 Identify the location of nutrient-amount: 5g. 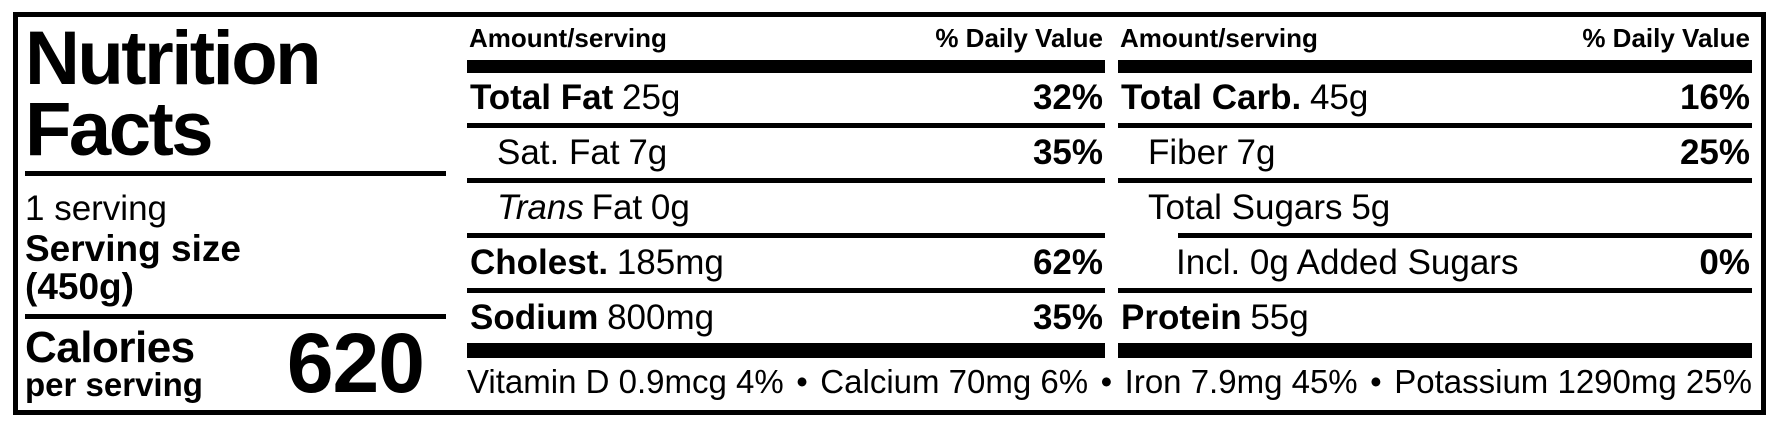
(1371, 207).